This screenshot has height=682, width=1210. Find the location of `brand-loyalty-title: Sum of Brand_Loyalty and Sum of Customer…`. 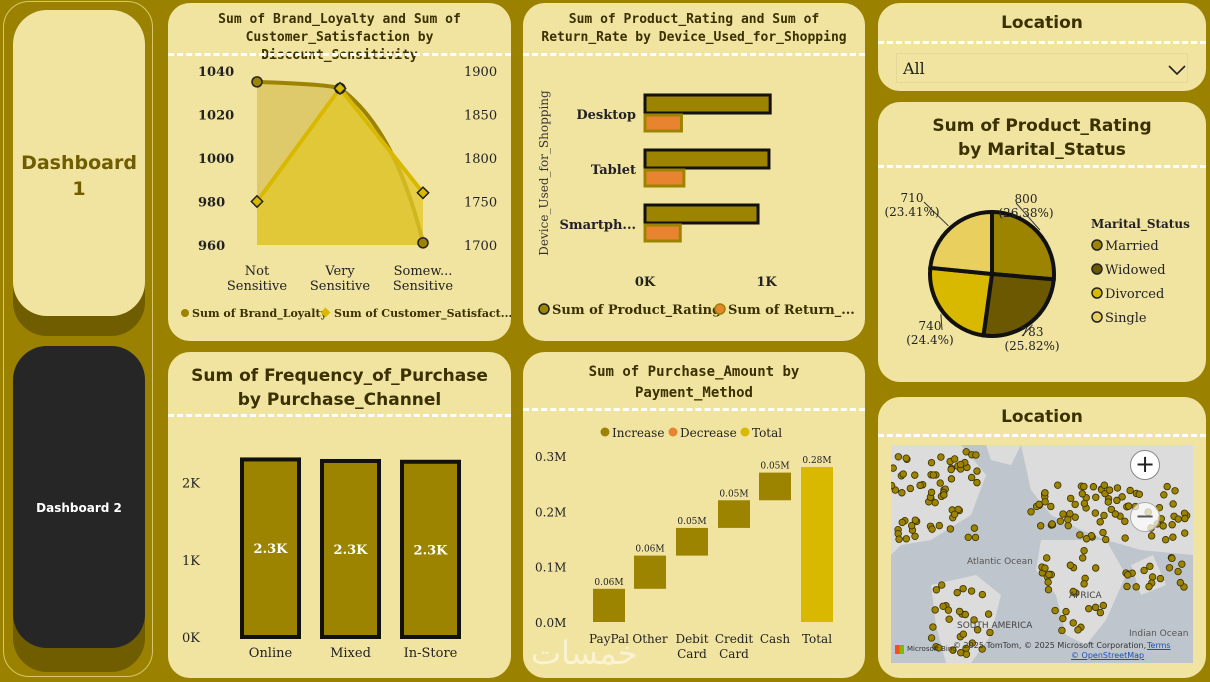

brand-loyalty-title: Sum of Brand_Loyalty and Sum of Customer… is located at coordinates (339, 37).